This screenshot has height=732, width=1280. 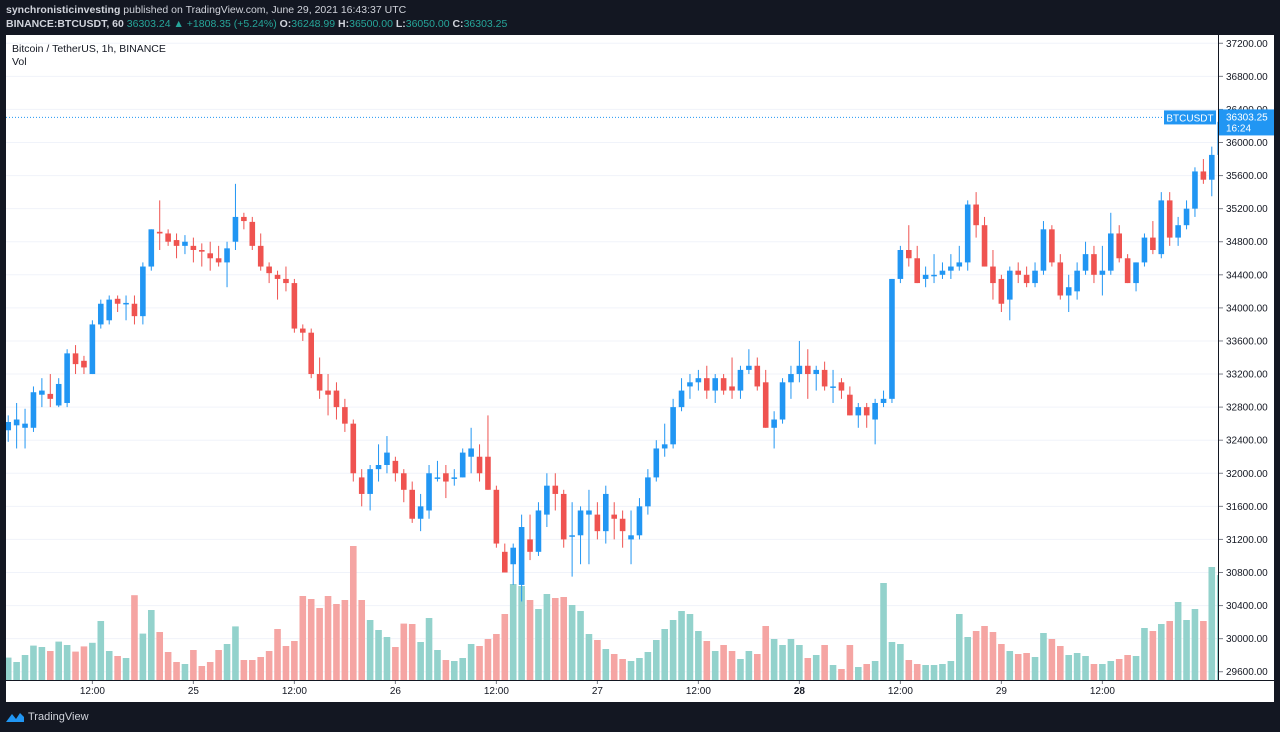 I want to click on time-axis-svg: 12:00 25 12:00 26 12:00 27 12:00 28 12:00 29 12:00, so click(x=597, y=689).